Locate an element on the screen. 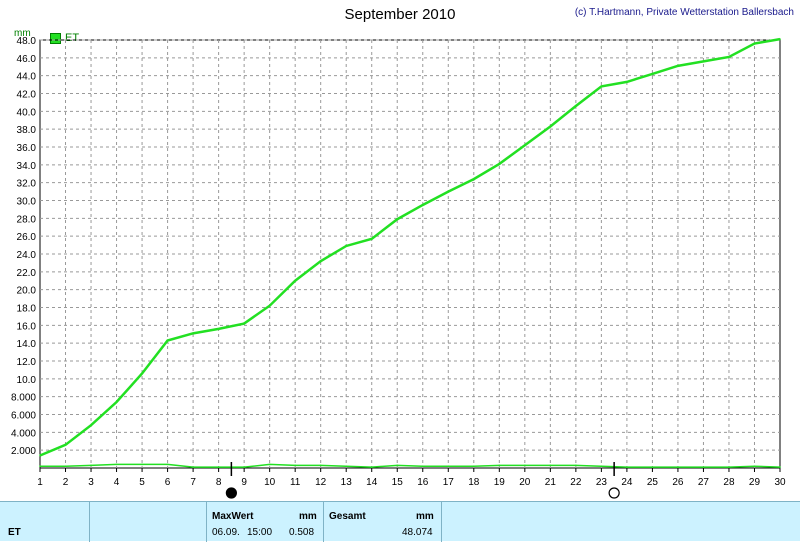 Image resolution: width=800 pixels, height=542 pixels. x-tick-label: 12 is located at coordinates (321, 482).